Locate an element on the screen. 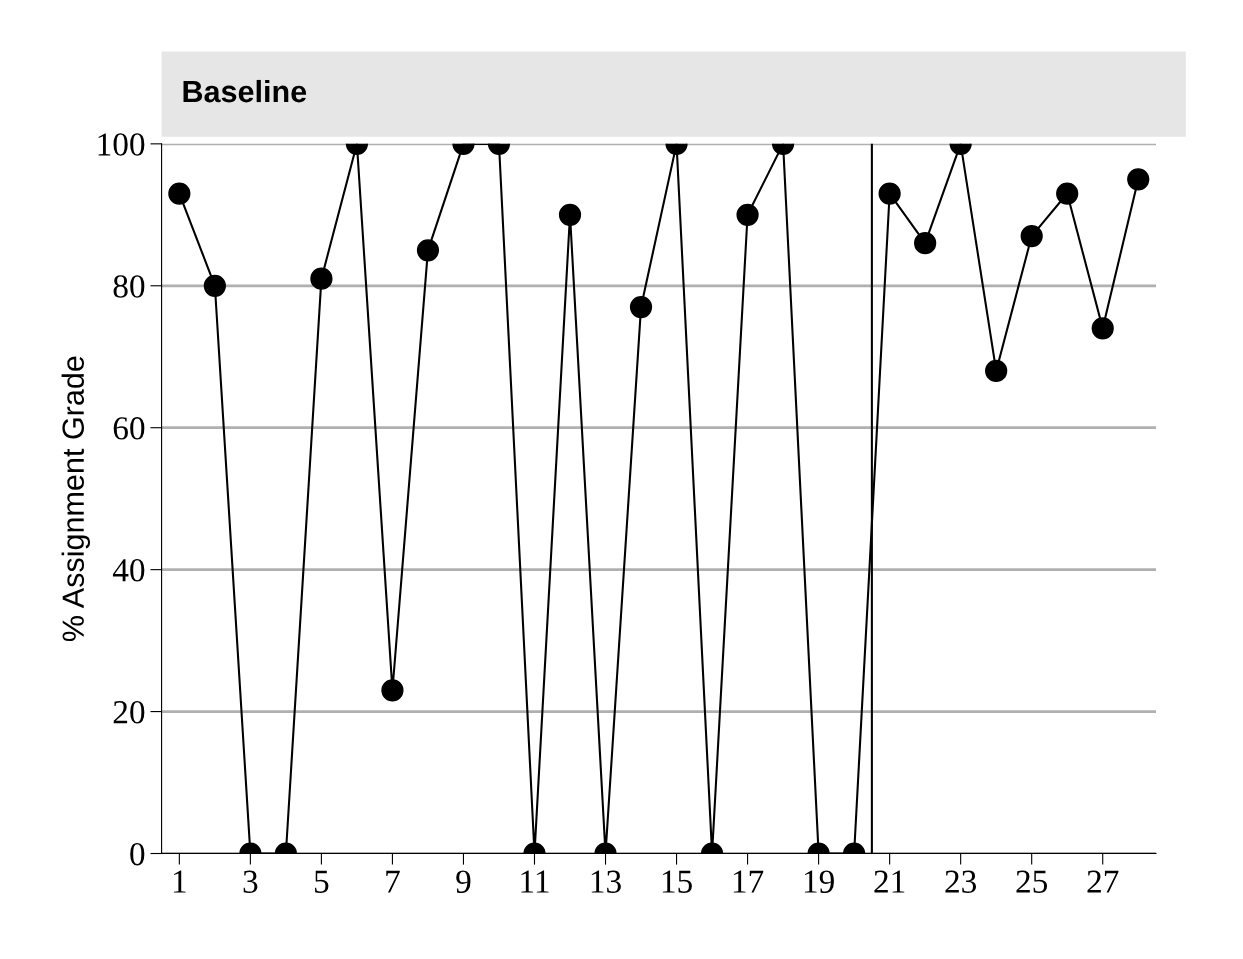 This screenshot has height=959, width=1243. y-axis-title: % Assignment Grade is located at coordinates (76, 499).